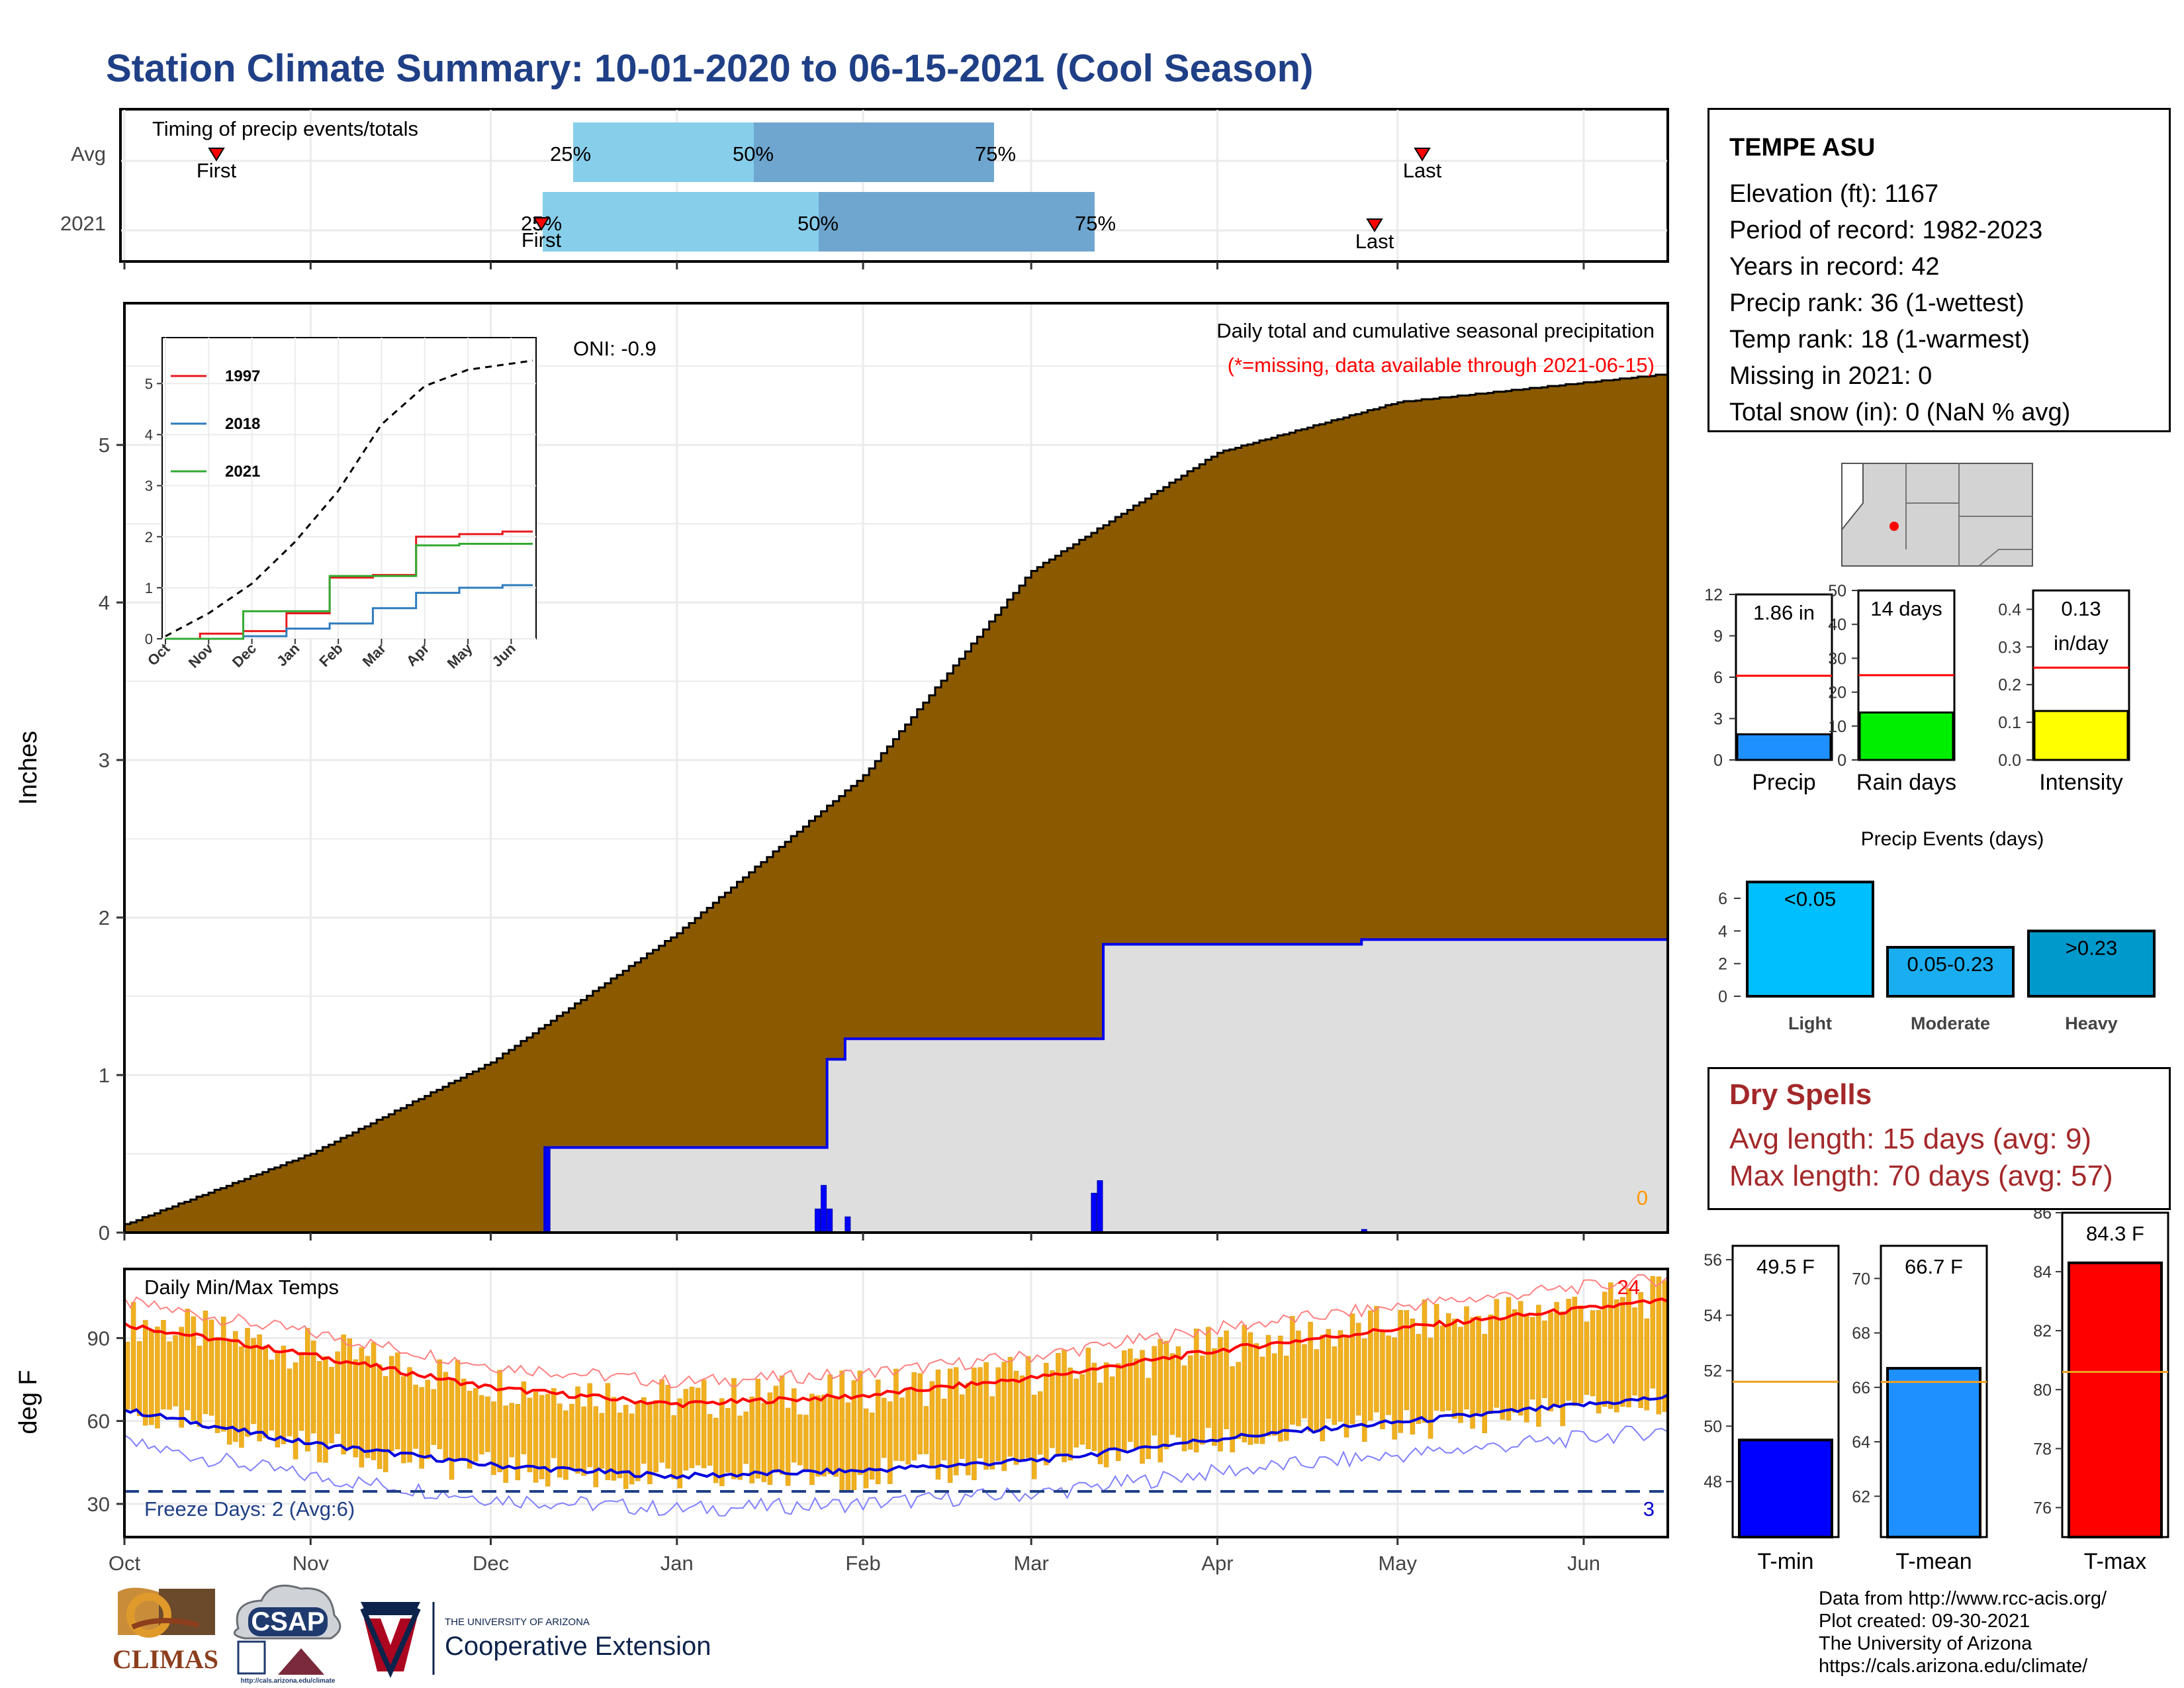  I want to click on y-tick-label: 48, so click(1713, 1482).